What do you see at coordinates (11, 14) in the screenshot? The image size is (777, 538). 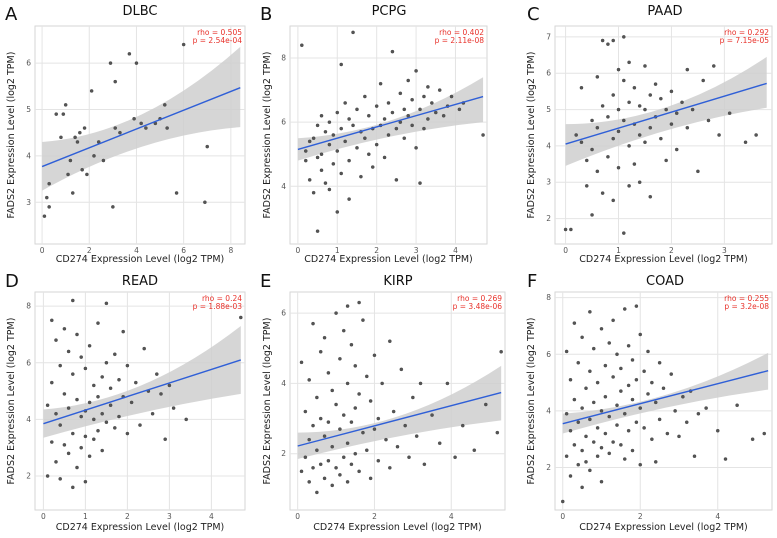 I see `panel-letter: A` at bounding box center [11, 14].